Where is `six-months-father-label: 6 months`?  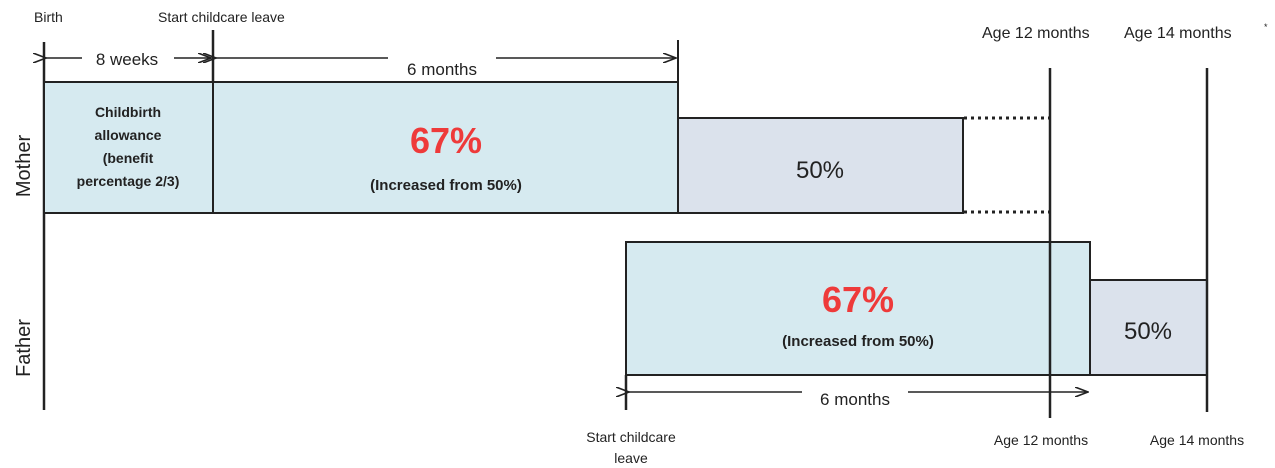 six-months-father-label: 6 months is located at coordinates (855, 399).